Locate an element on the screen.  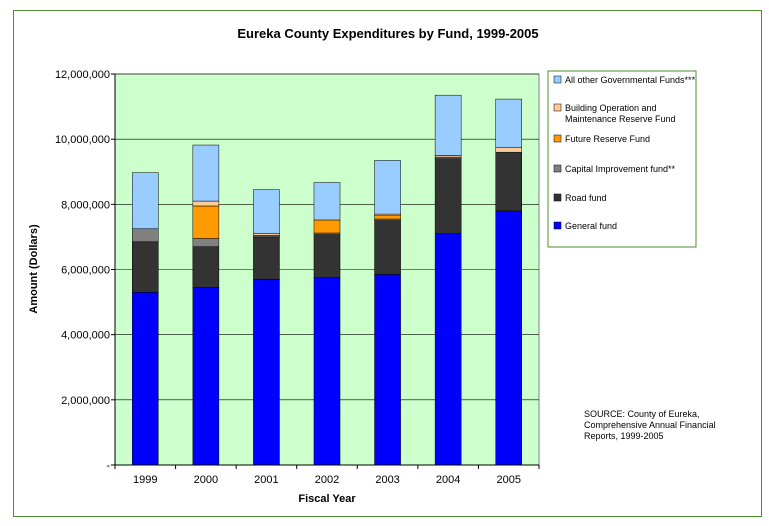
bar-general-fund-1999 is located at coordinates (145, 379).